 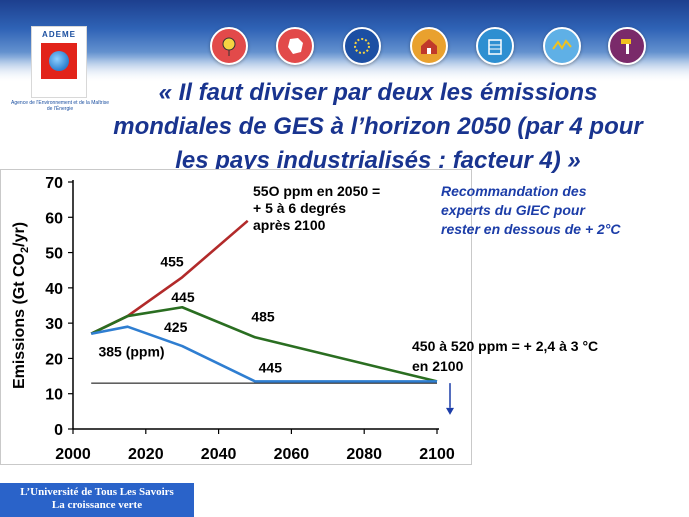 I want to click on eu-stars-icon, so click(x=362, y=46).